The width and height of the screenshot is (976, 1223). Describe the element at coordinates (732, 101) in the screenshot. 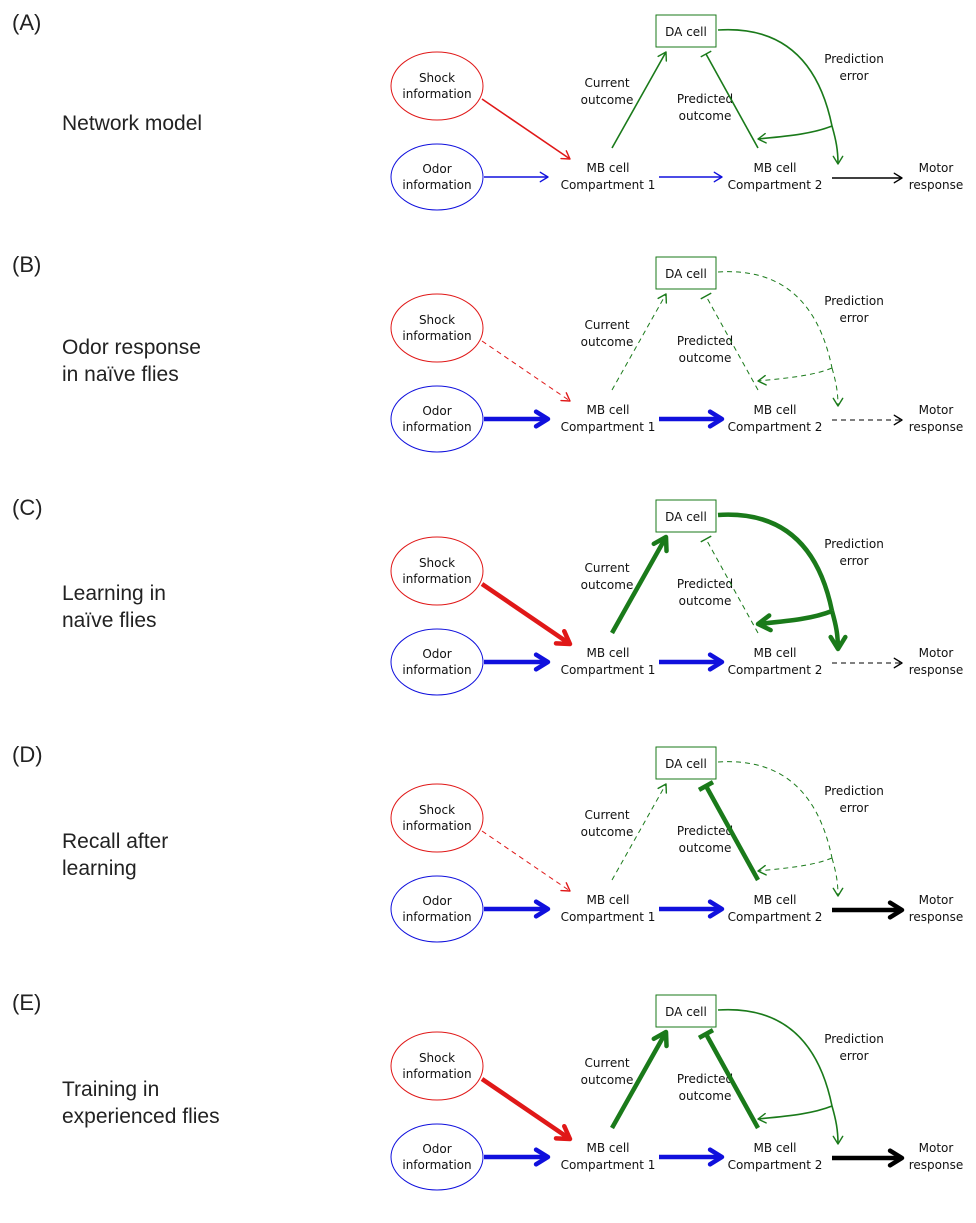

I see `predicted-outcome-edge` at that location.